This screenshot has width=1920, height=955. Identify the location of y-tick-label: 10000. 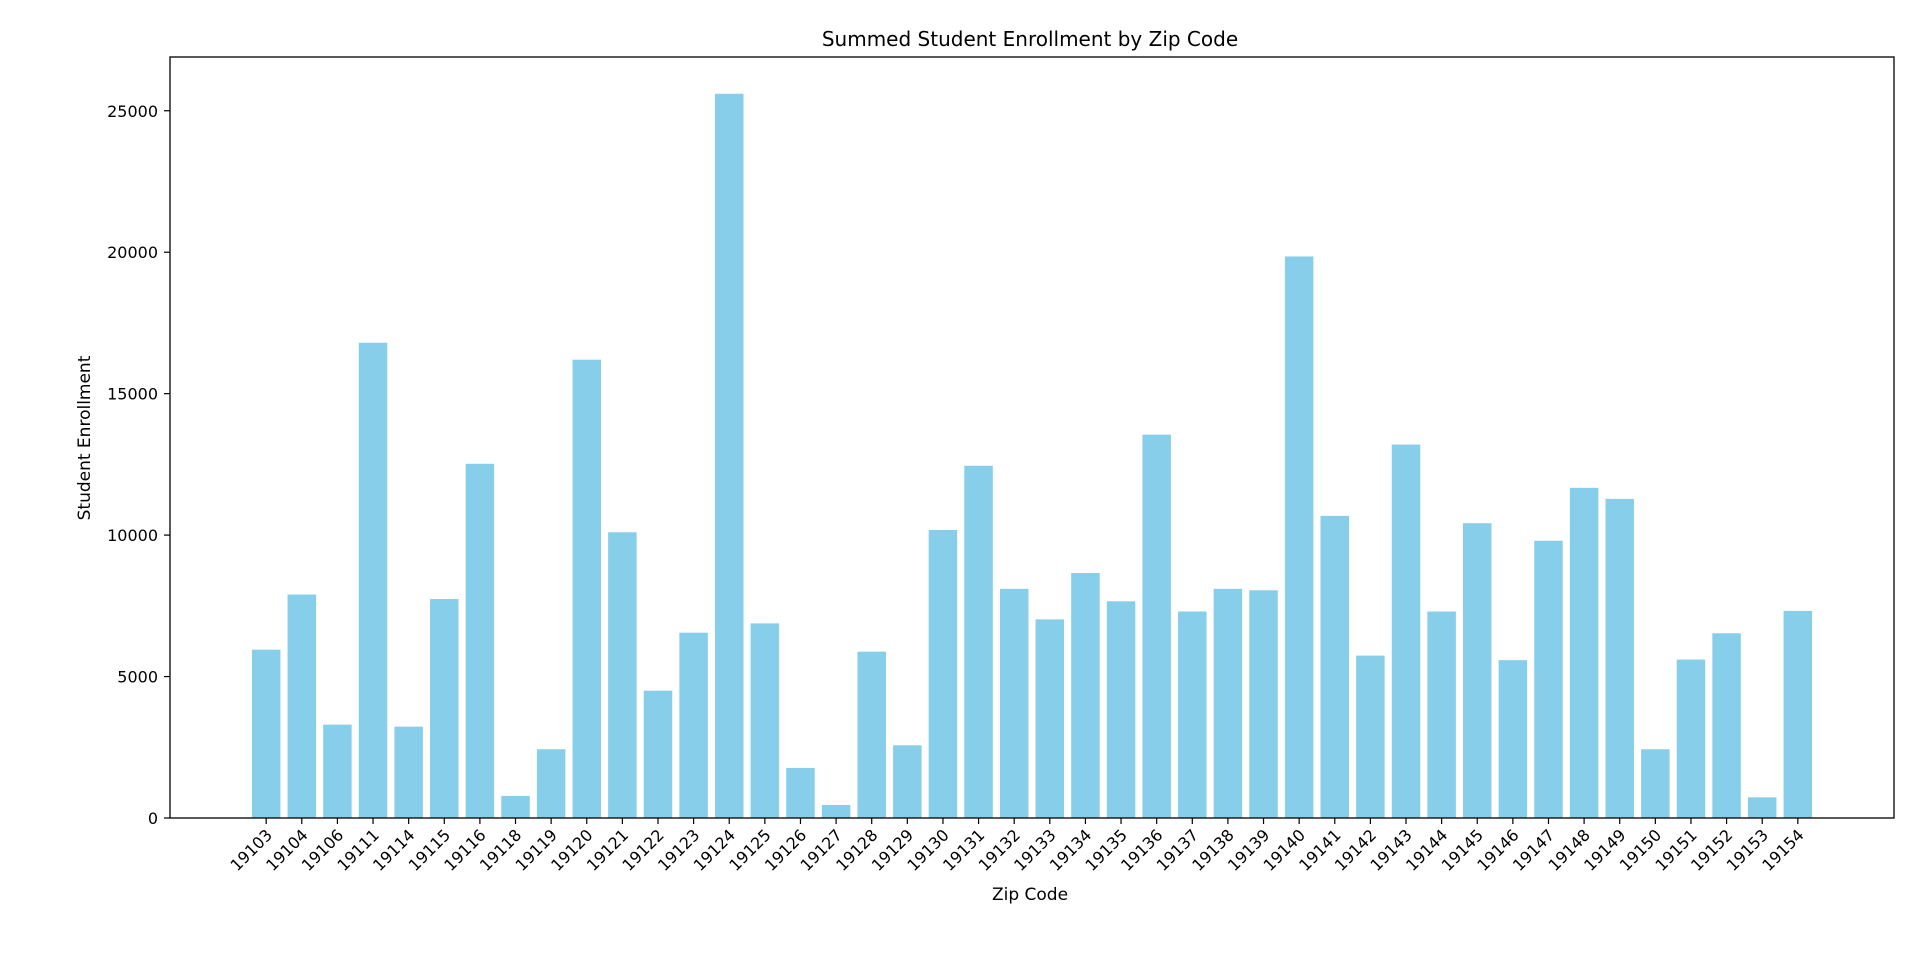
(132, 535).